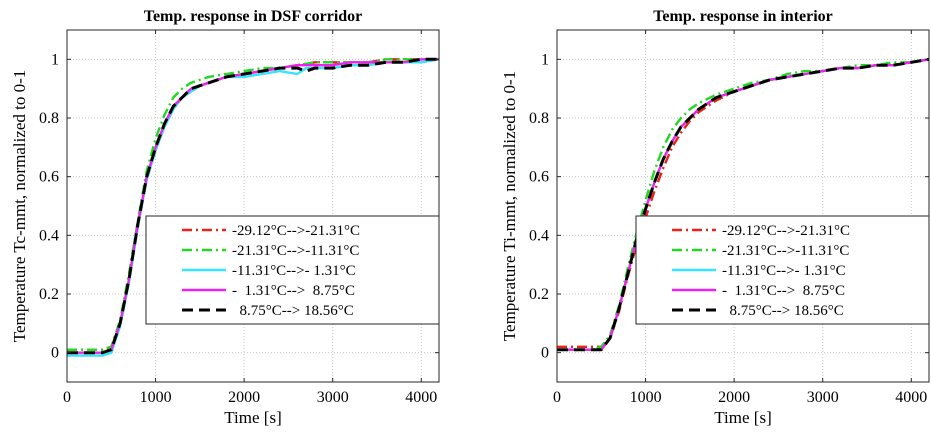 The height and width of the screenshot is (438, 931). What do you see at coordinates (253, 16) in the screenshot?
I see `chart-title: Temp. response in DSF corridor` at bounding box center [253, 16].